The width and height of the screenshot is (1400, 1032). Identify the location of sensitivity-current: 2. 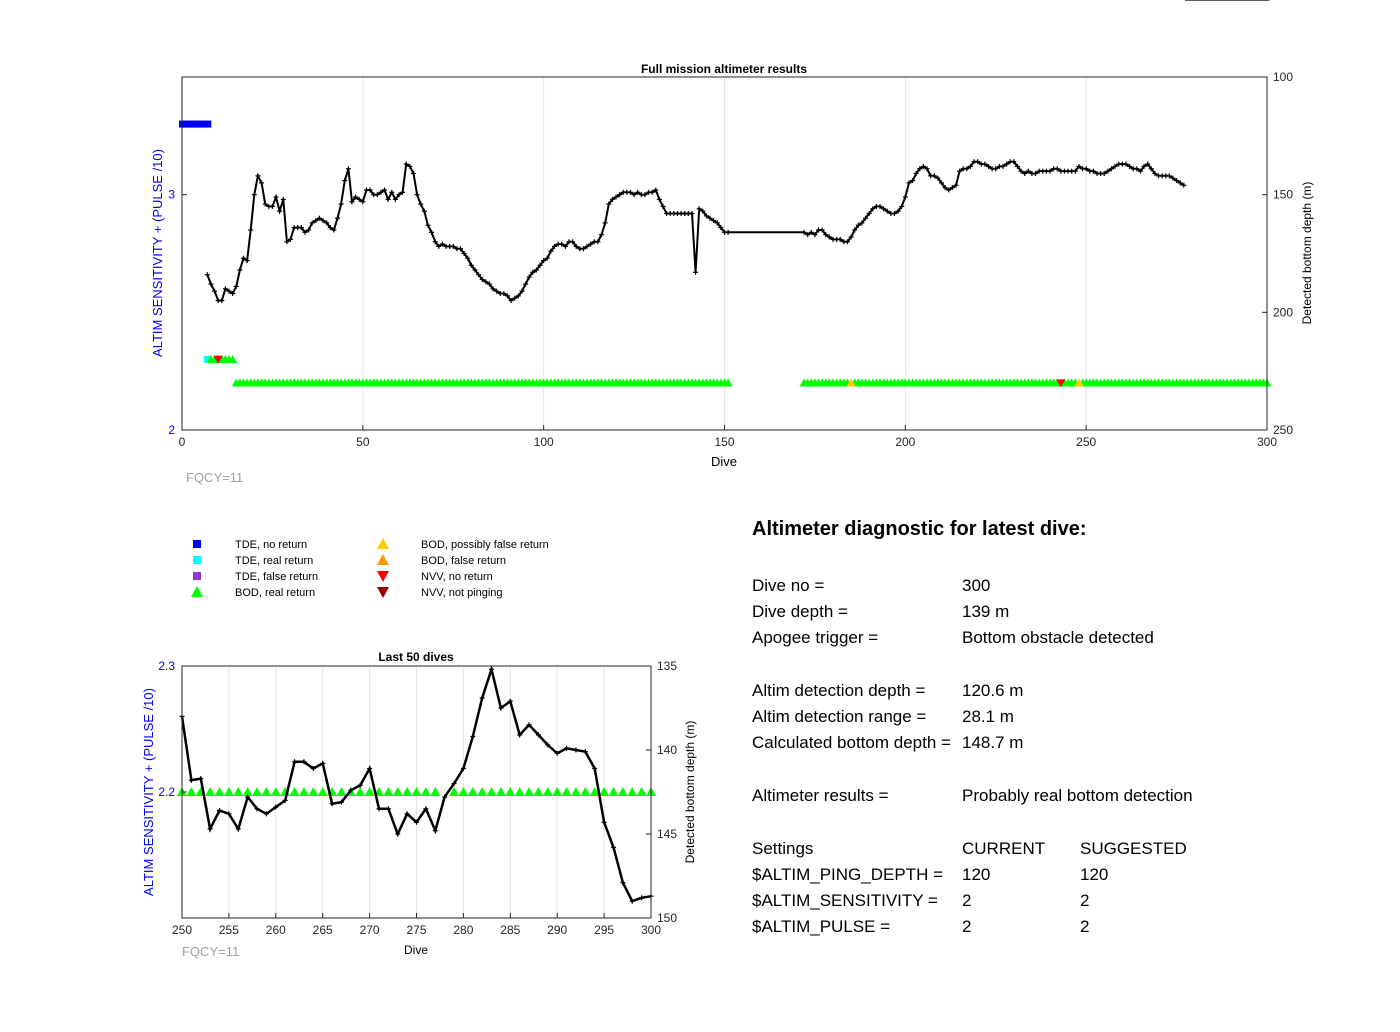
(967, 900).